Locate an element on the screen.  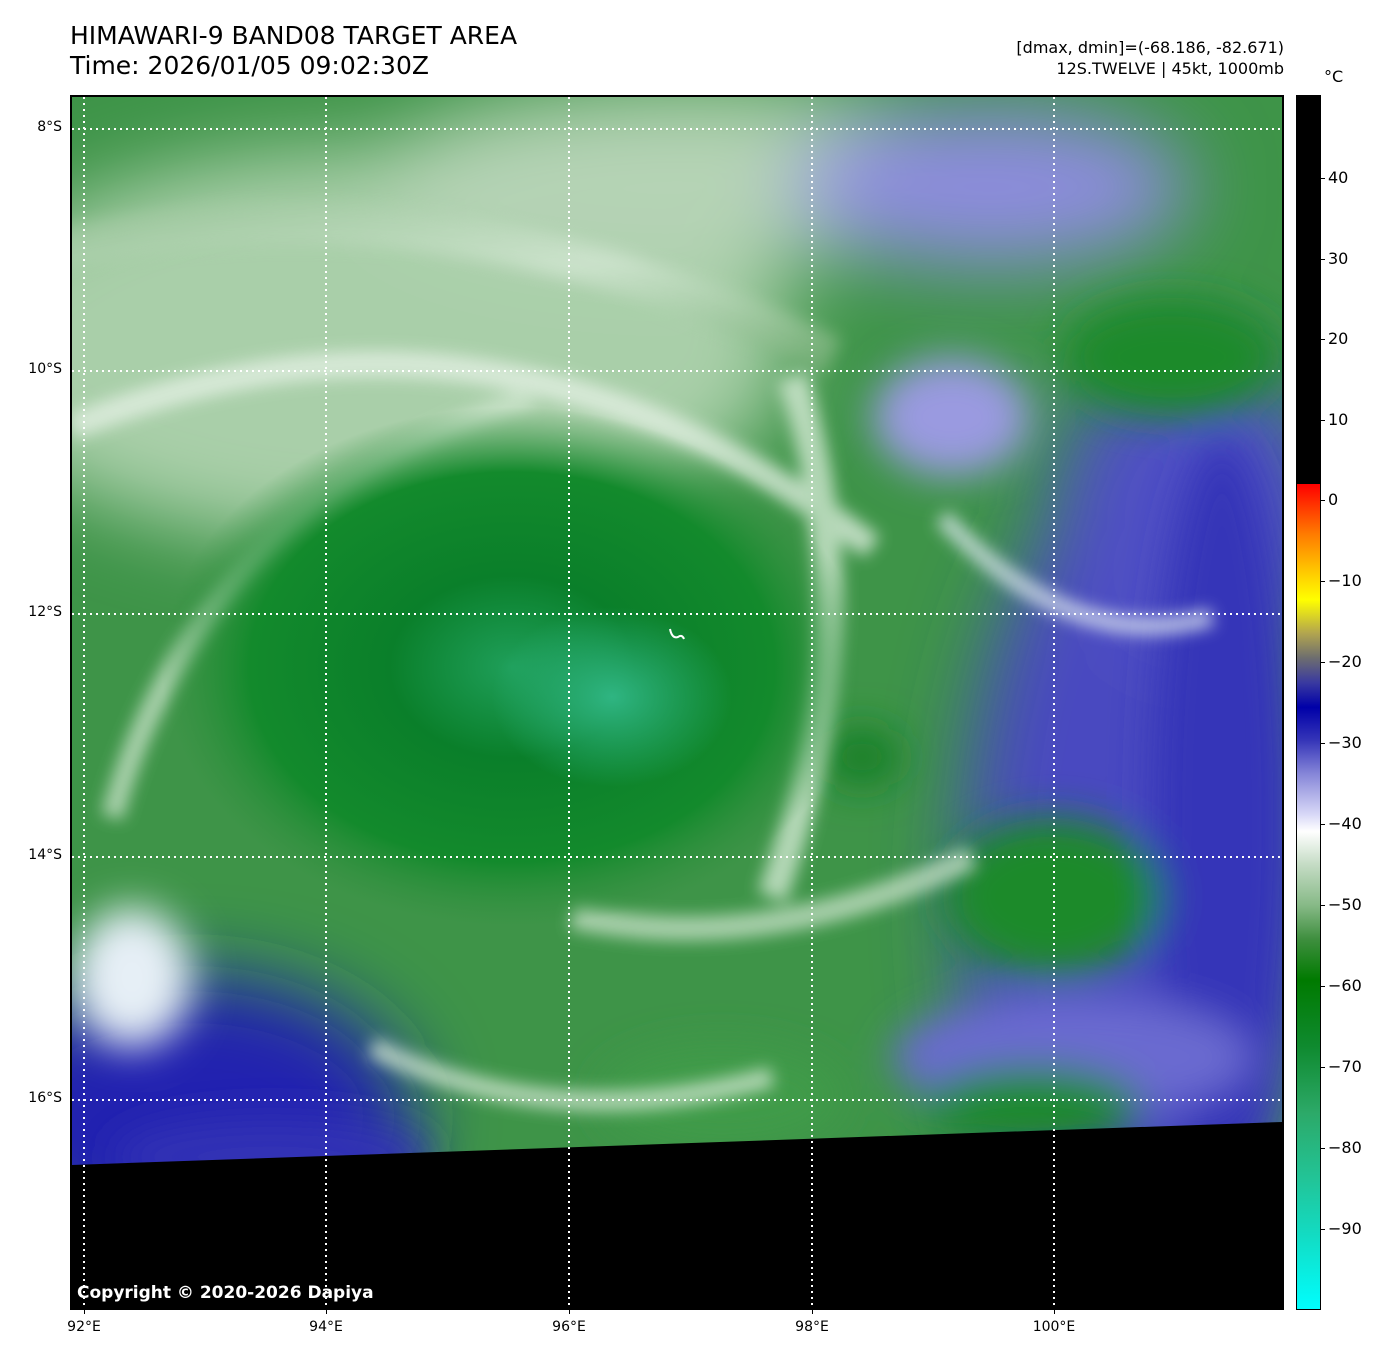
colorbar-tick-minus20: −20 is located at coordinates (1345, 661).